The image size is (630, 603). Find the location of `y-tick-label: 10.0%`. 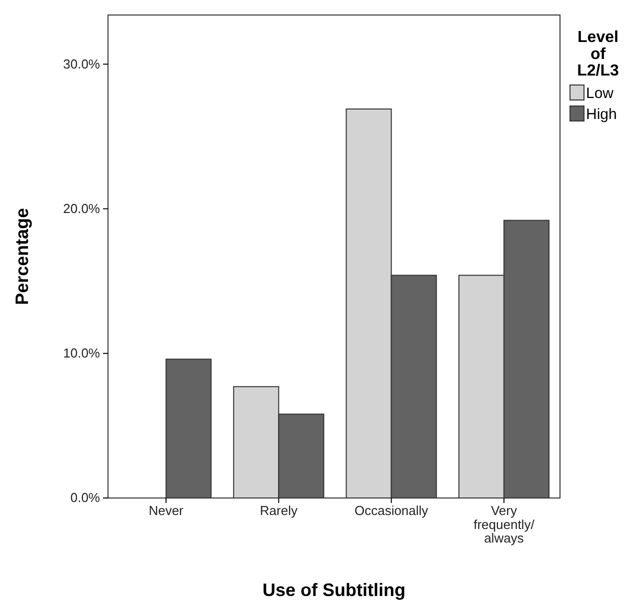

y-tick-label: 10.0% is located at coordinates (81, 353).